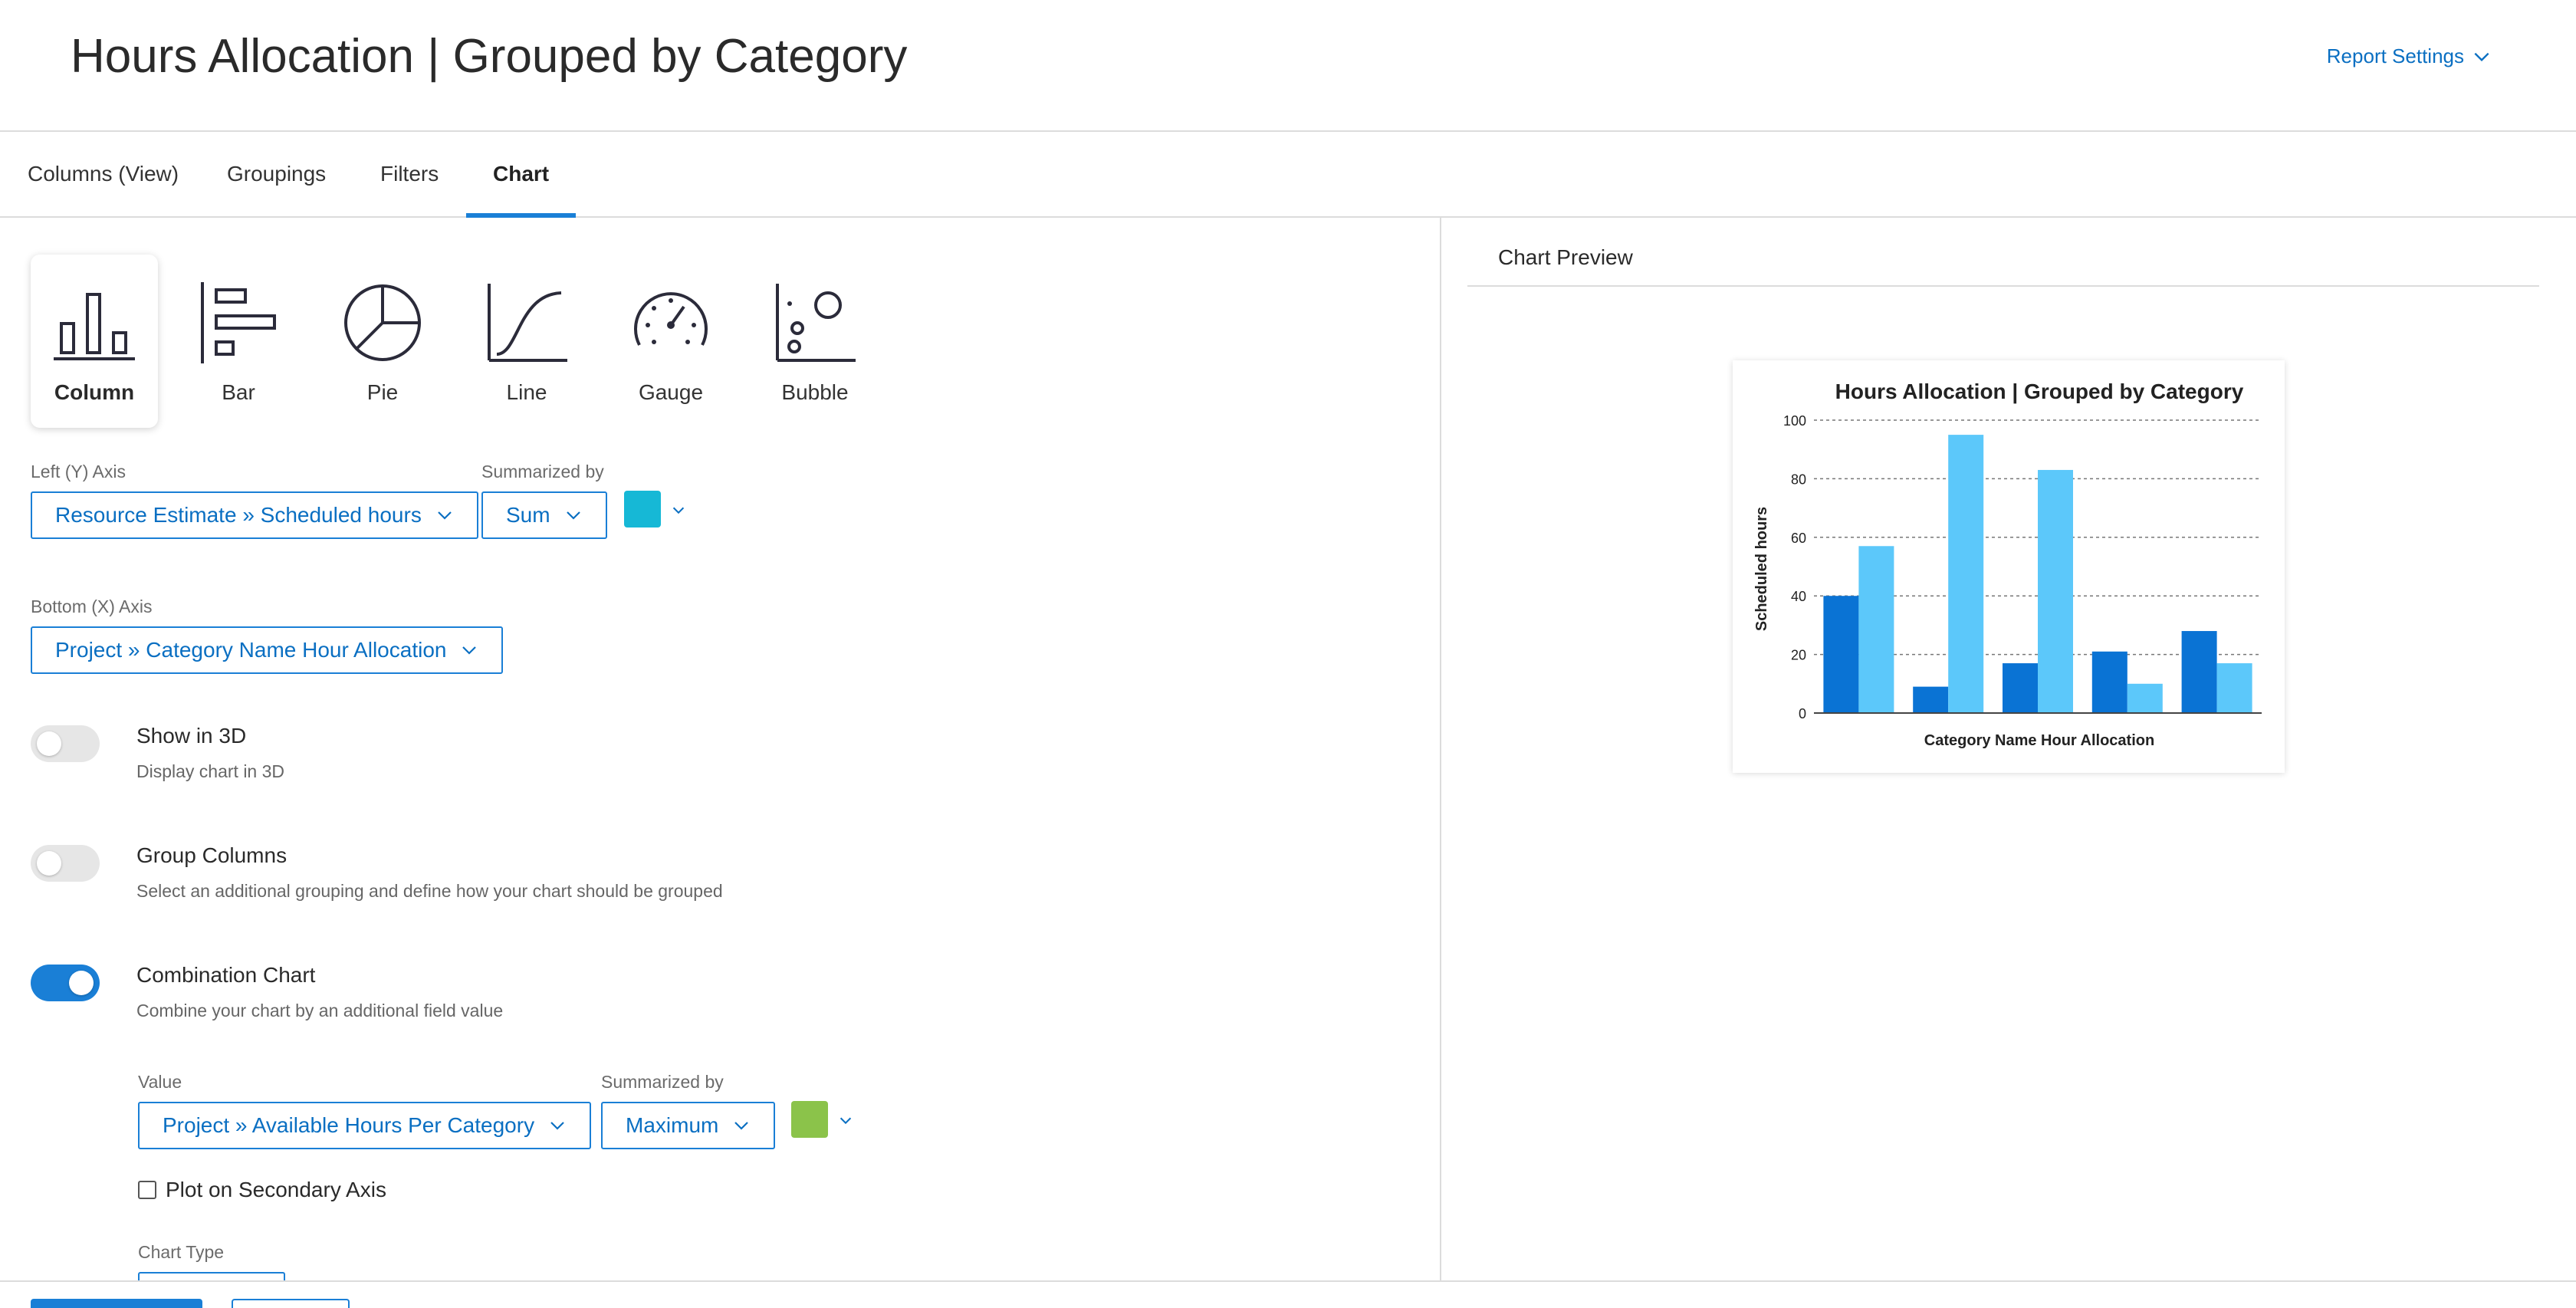  Describe the element at coordinates (490, 56) in the screenshot. I see `page-title: Hours Allocation | Grouped by Category` at that location.